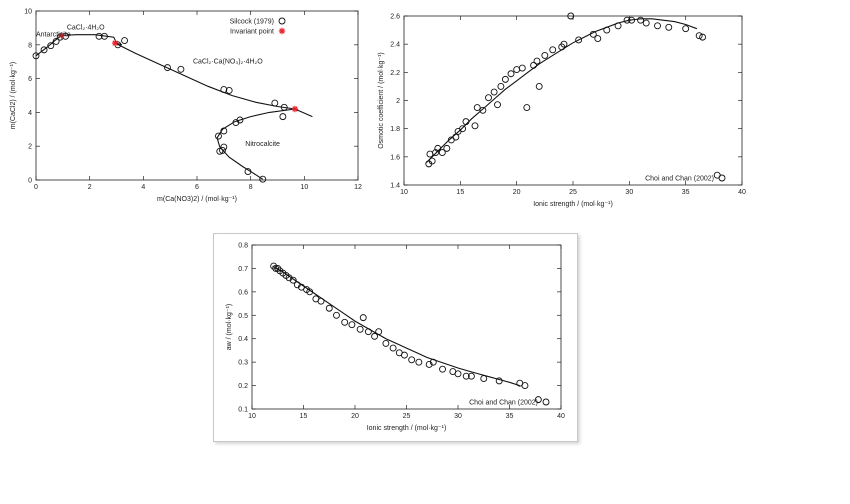 The height and width of the screenshot is (504, 850). Describe the element at coordinates (243, 363) in the screenshot. I see `y-tick-label: 0.3` at that location.